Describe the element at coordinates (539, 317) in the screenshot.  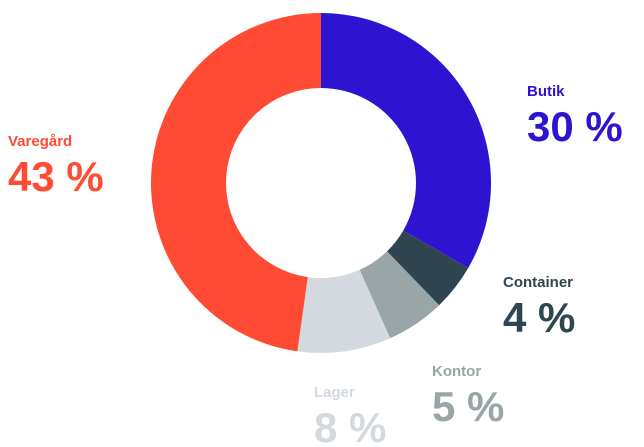
I see `segment-value: 4 %` at that location.